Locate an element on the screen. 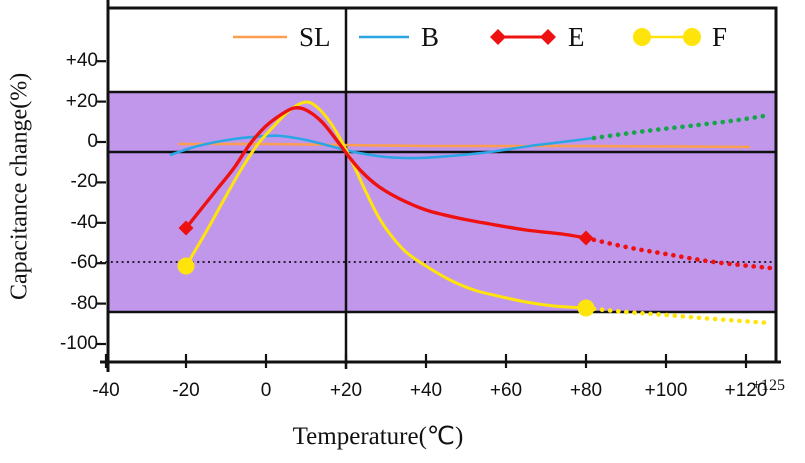 The height and width of the screenshot is (463, 805). series-curve-f-extrapolated is located at coordinates (678, 315).